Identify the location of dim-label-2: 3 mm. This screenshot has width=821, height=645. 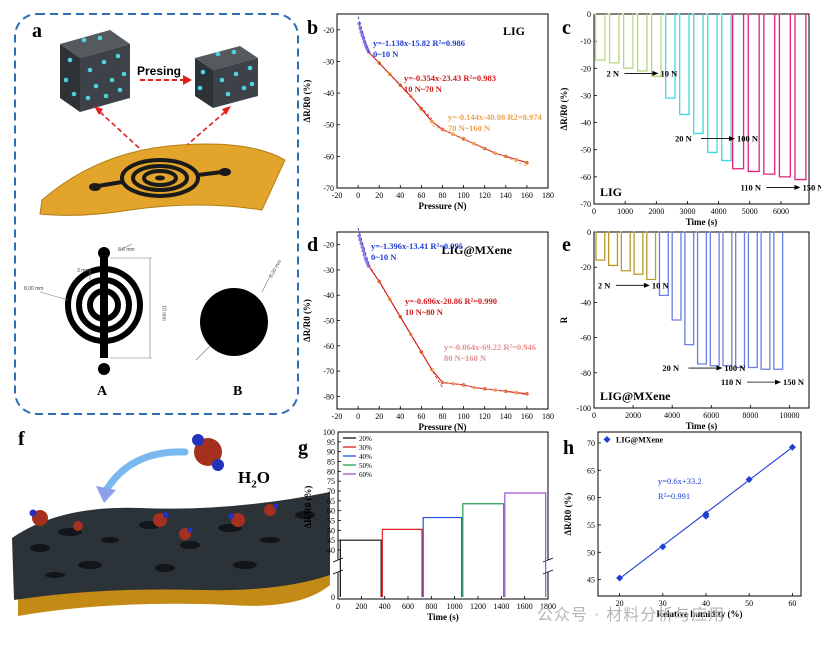
(83, 271).